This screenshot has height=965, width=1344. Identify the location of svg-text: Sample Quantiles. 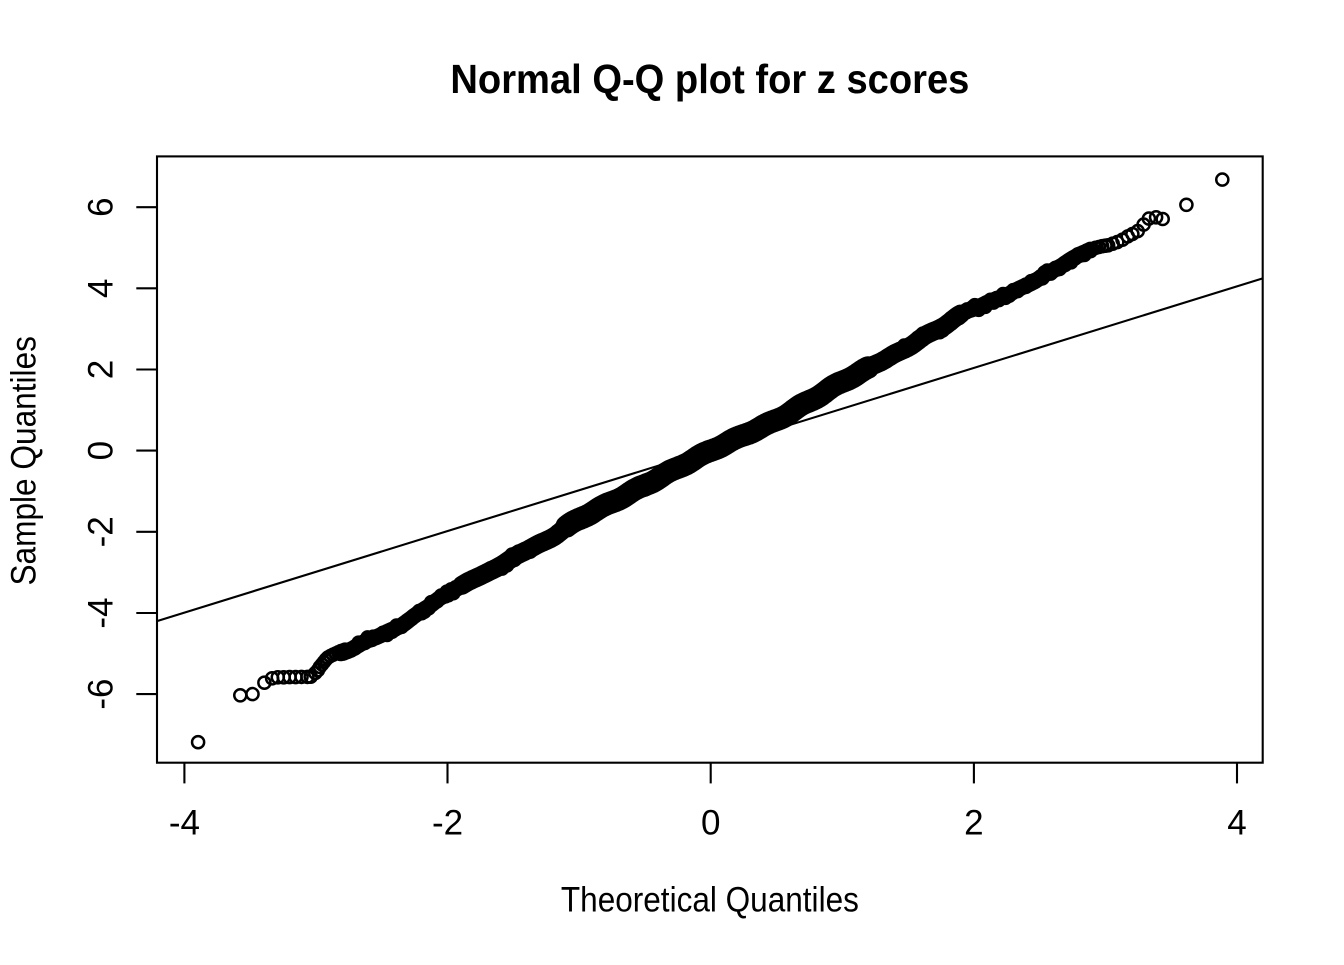
(23, 461).